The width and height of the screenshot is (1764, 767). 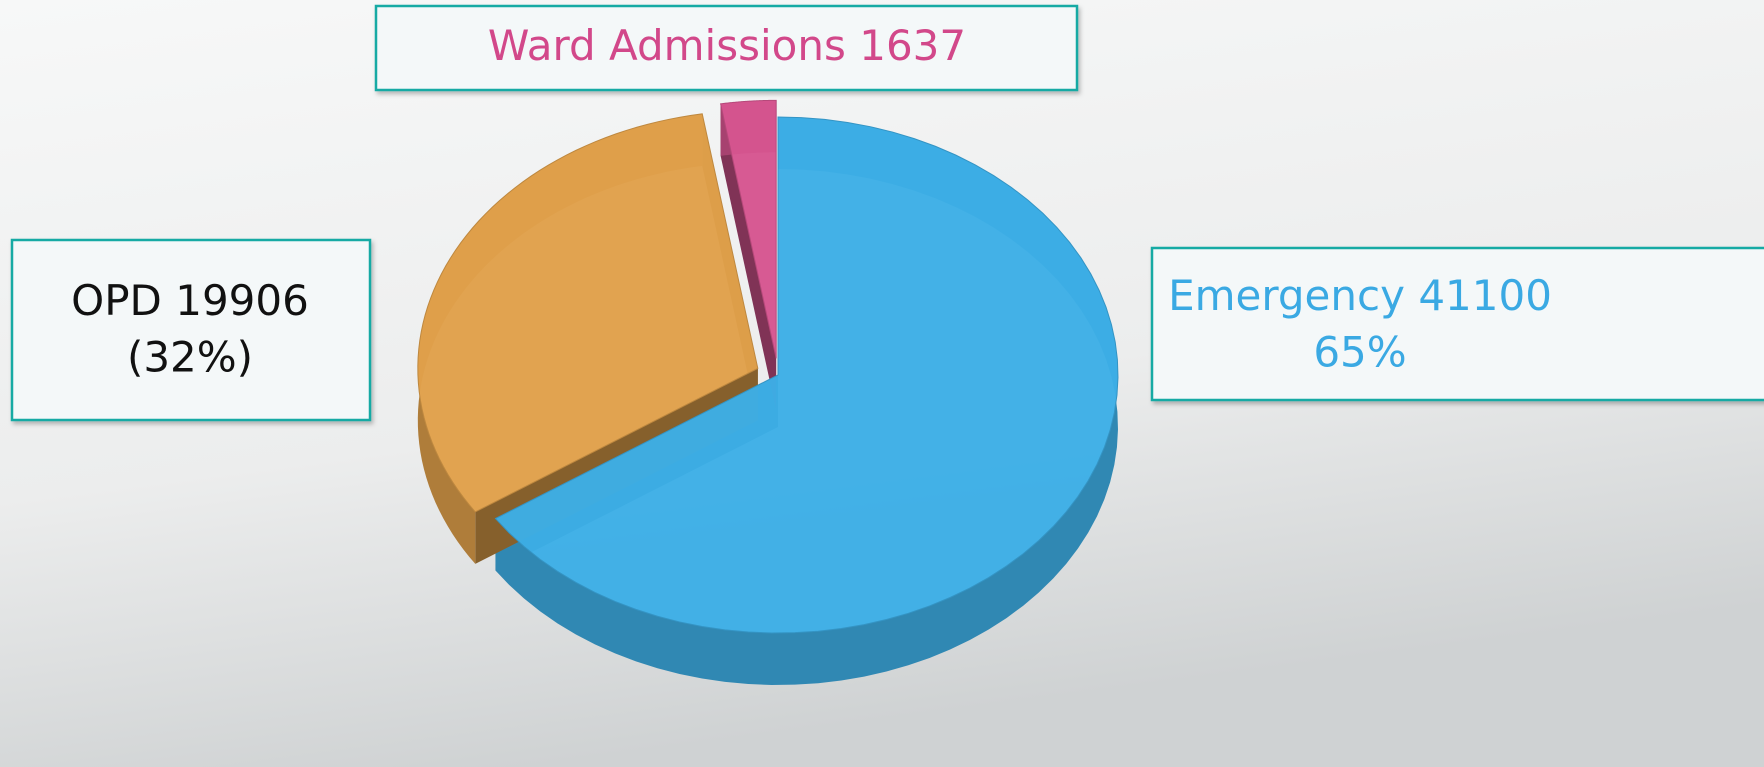 What do you see at coordinates (1286, 295) in the screenshot?
I see `category-label: Emergency` at bounding box center [1286, 295].